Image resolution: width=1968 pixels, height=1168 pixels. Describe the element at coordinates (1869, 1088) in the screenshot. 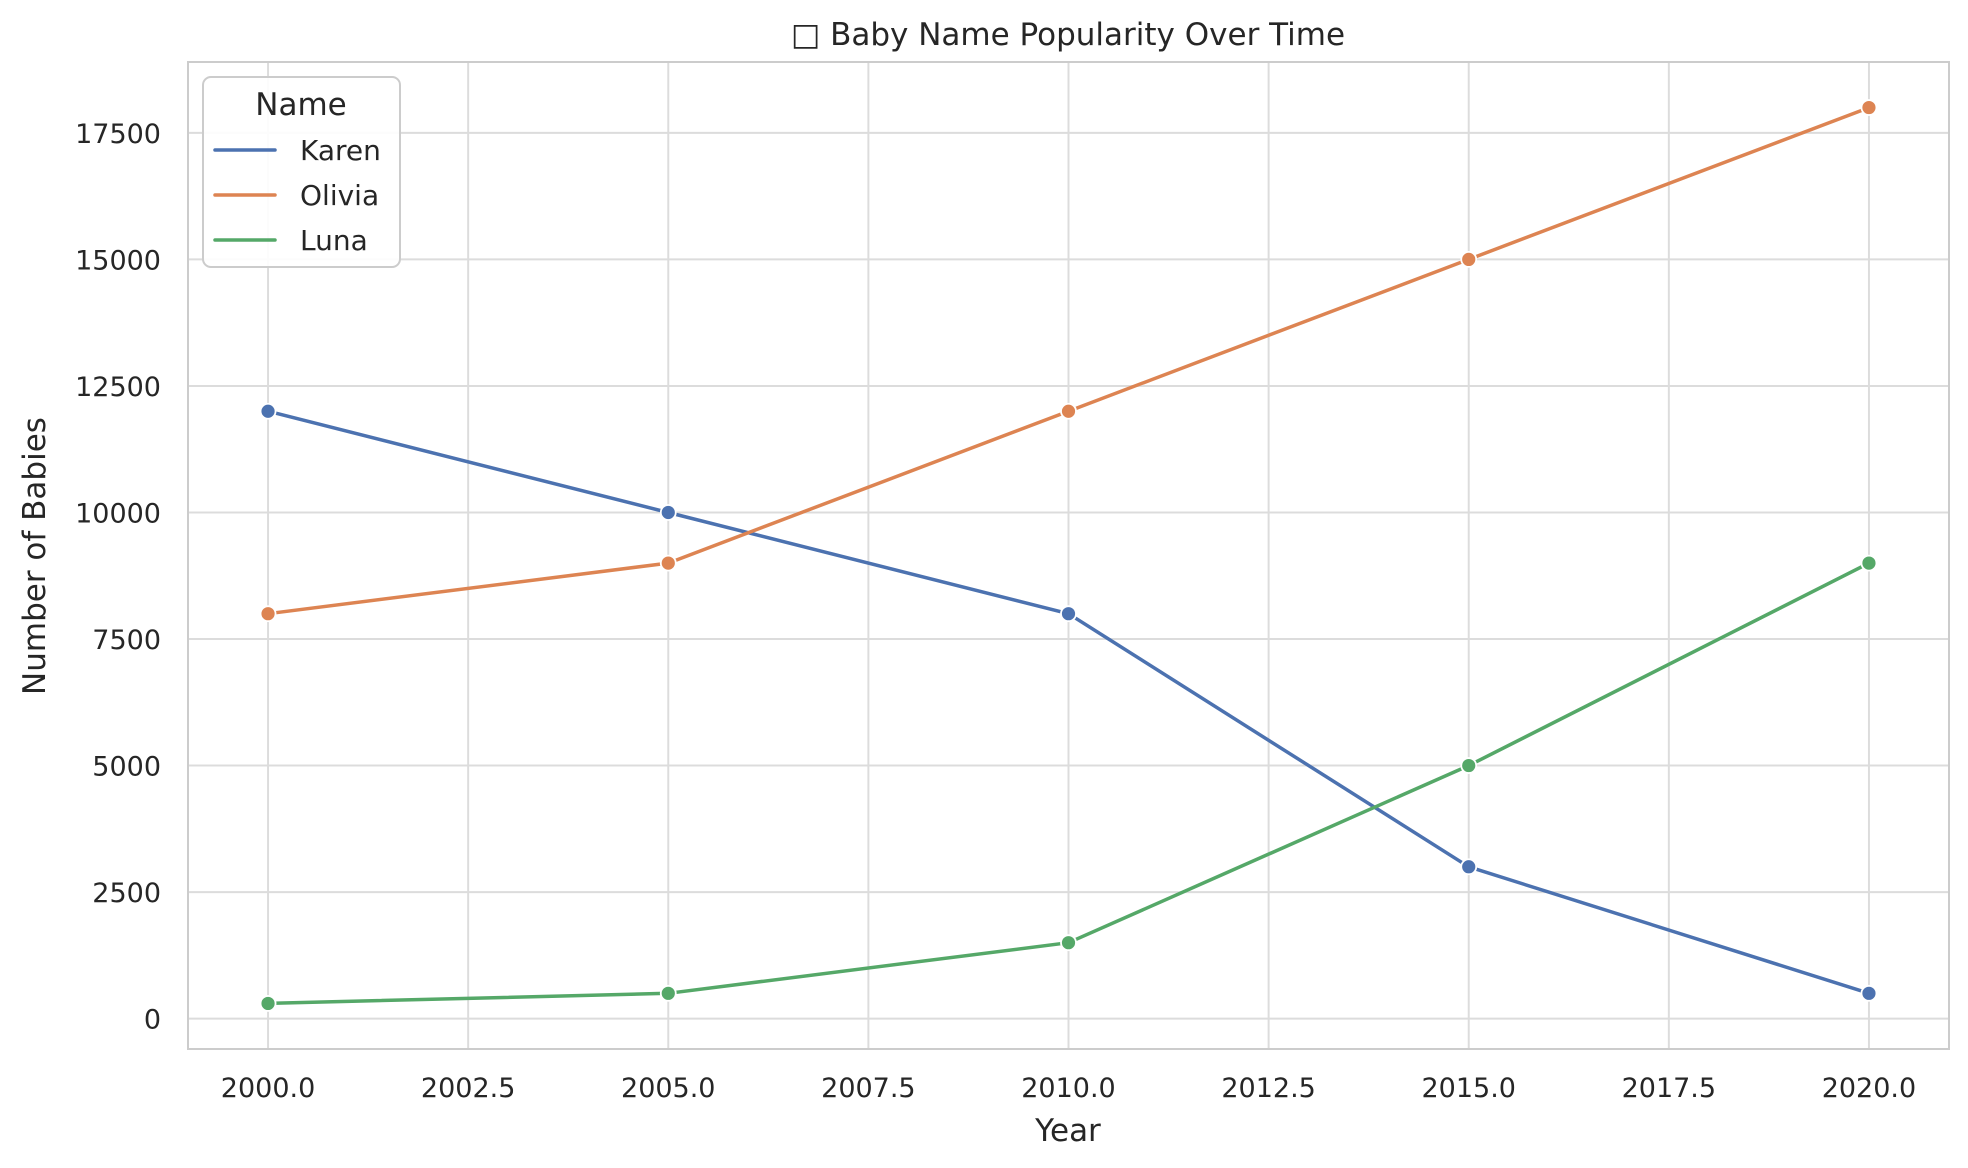

I see `x-tick-label: 2020.0` at that location.